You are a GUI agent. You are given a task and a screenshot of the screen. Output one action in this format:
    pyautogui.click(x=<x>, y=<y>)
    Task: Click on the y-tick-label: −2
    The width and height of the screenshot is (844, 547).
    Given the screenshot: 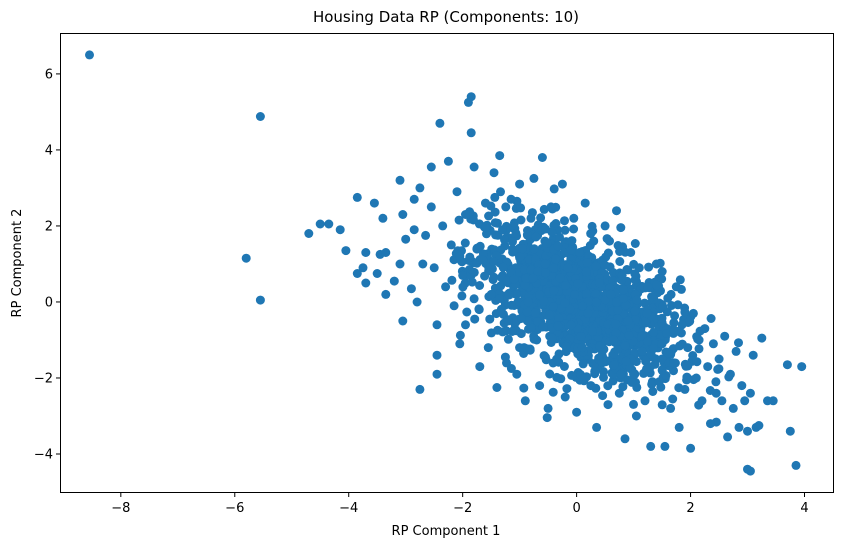 What is the action you would take?
    pyautogui.click(x=43, y=378)
    